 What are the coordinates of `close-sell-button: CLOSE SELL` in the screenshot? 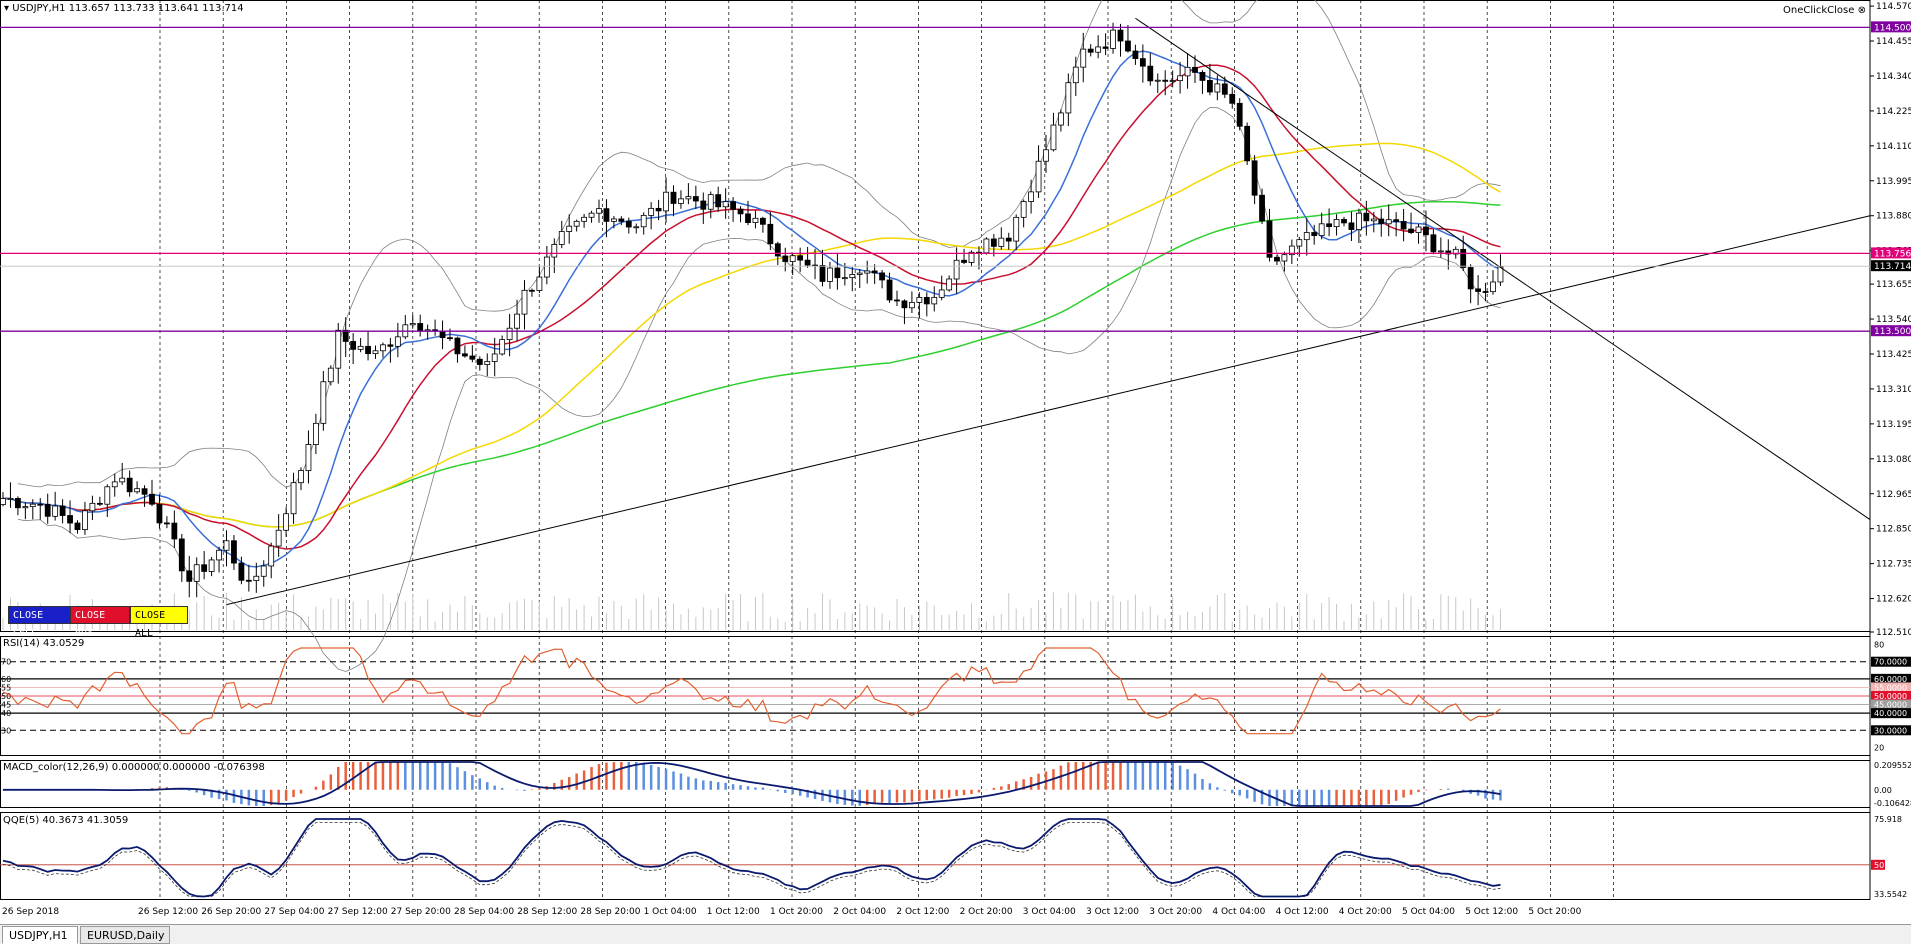 It's located at (39, 622).